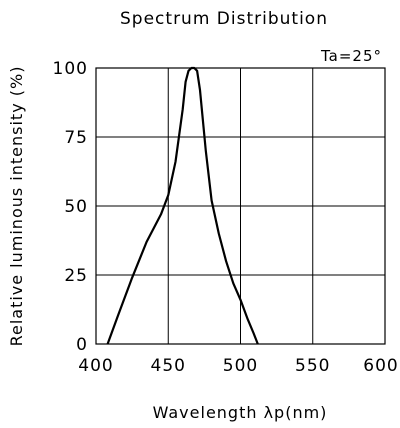 This screenshot has width=400, height=428. What do you see at coordinates (240, 366) in the screenshot?
I see `x-tick-label: 500` at bounding box center [240, 366].